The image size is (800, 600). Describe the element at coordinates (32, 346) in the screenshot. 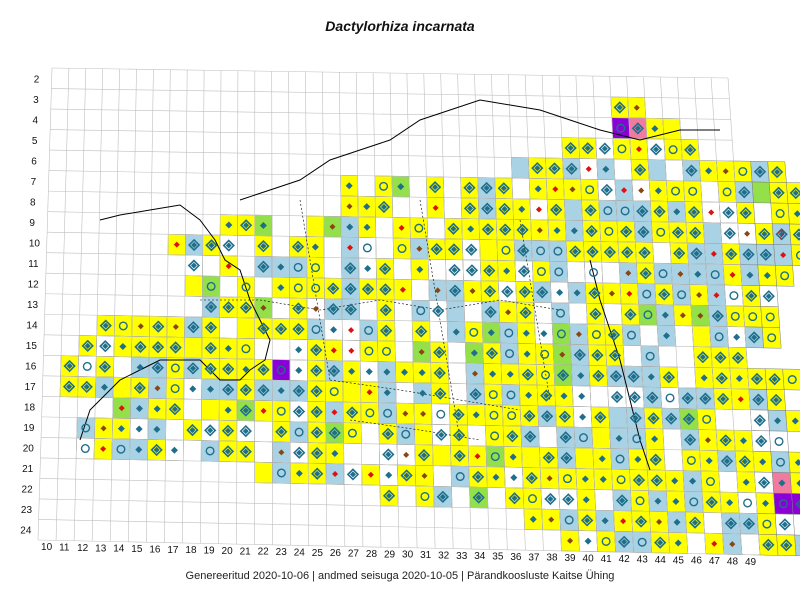

I see `row-label: 15` at that location.